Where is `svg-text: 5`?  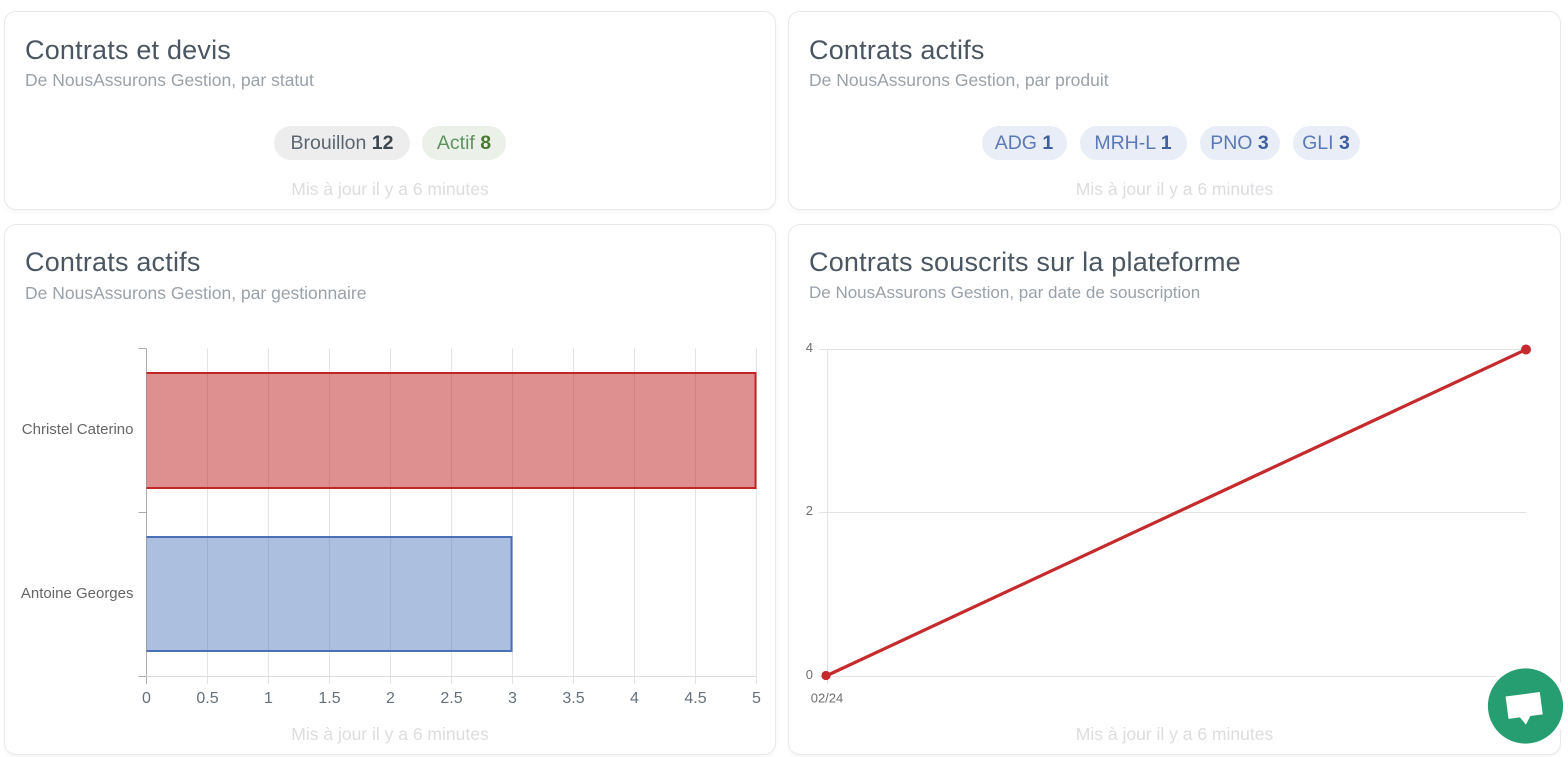 svg-text: 5 is located at coordinates (756, 698).